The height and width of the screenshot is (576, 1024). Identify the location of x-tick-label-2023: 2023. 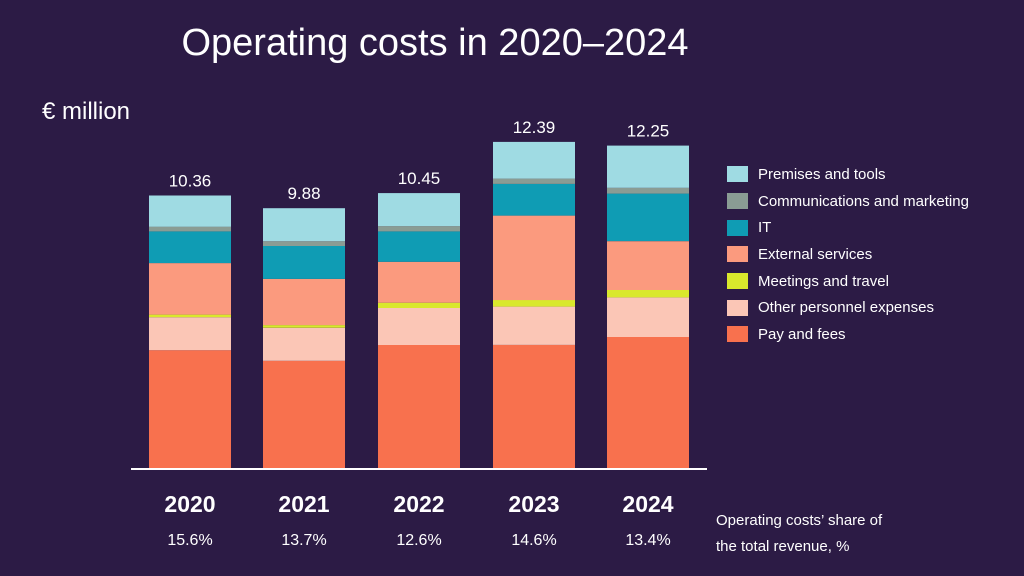
(533, 504).